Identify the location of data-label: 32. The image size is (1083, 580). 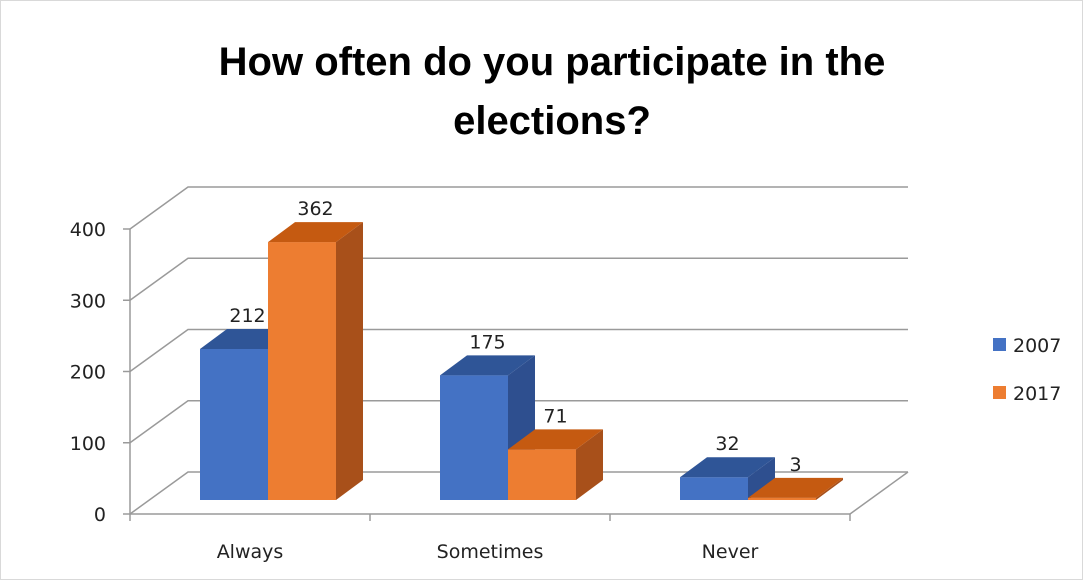
(727, 444).